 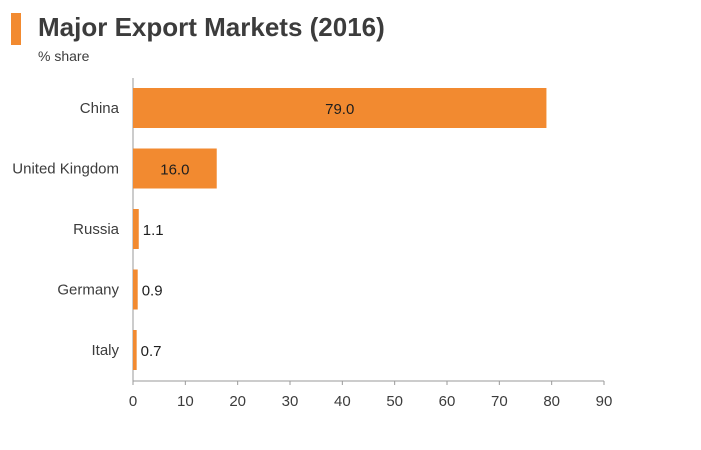 I want to click on category-label: Italy, so click(x=105, y=350).